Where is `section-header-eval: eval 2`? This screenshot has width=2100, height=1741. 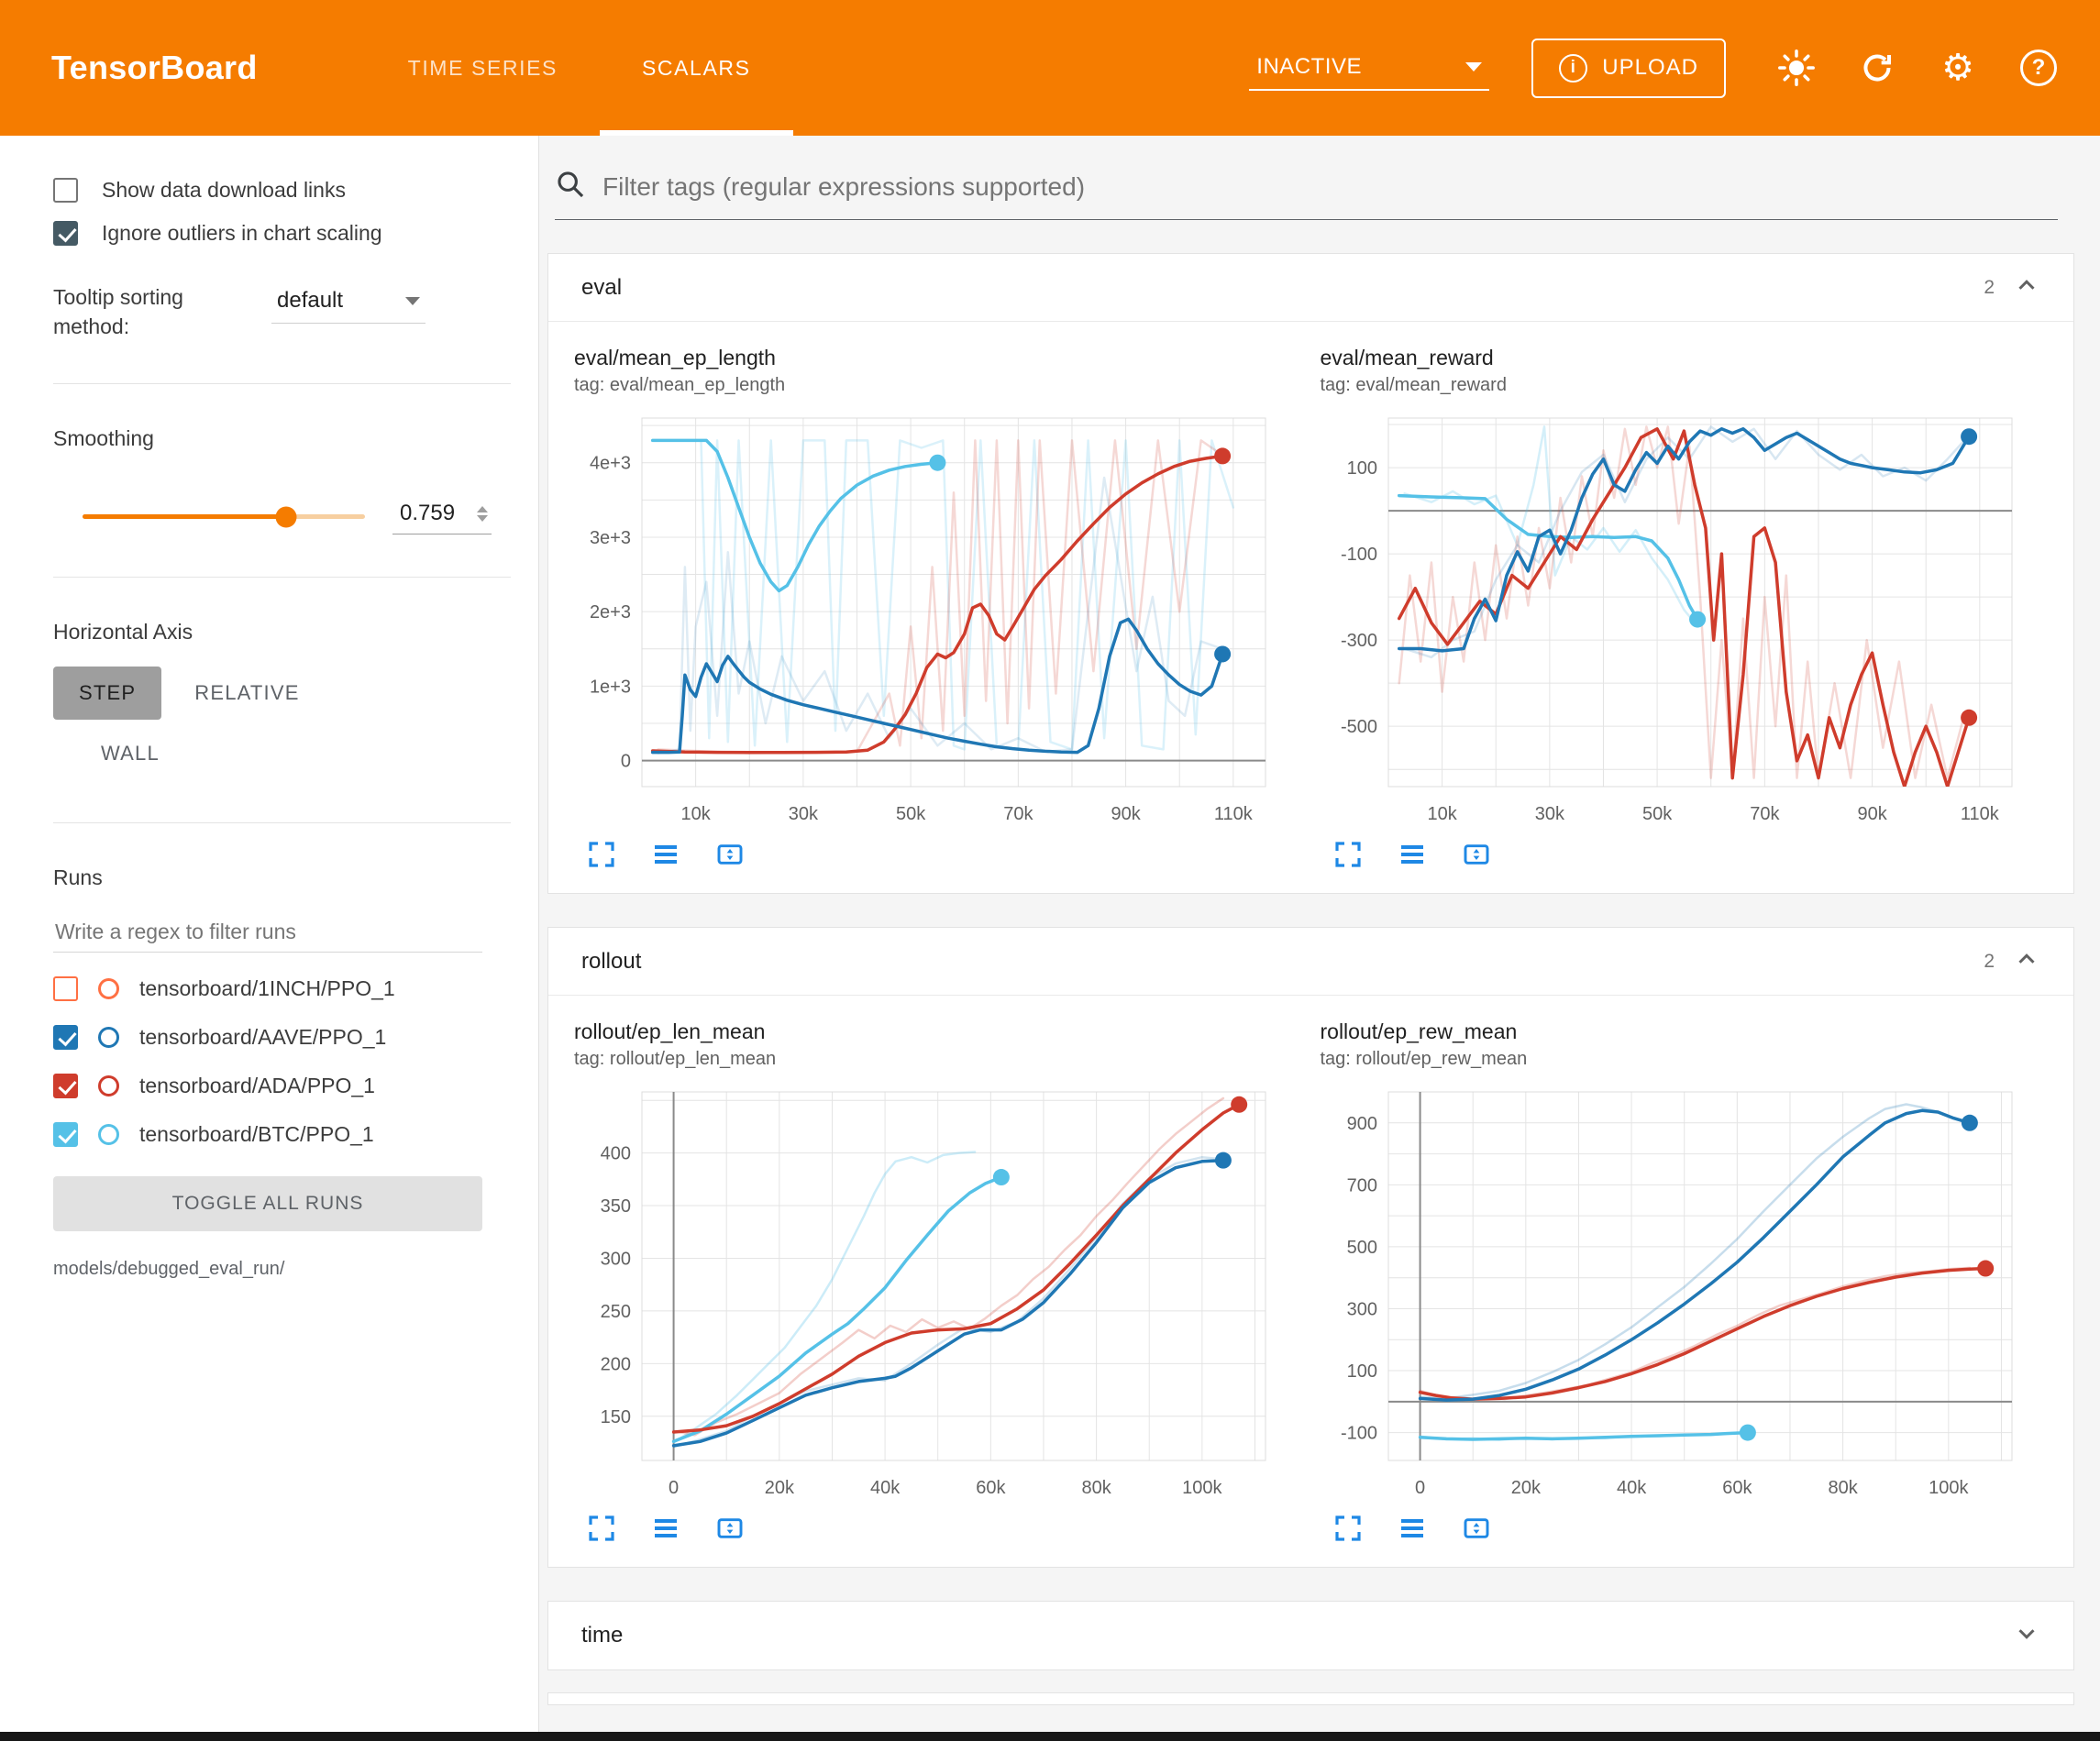
section-header-eval: eval 2 is located at coordinates (1310, 288).